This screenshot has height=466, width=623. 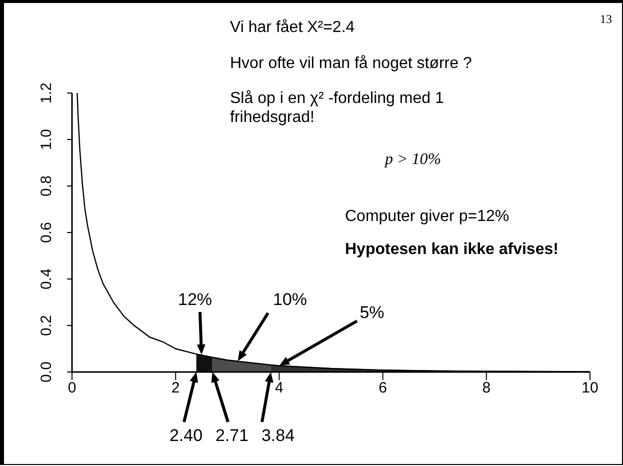 What do you see at coordinates (290, 300) in the screenshot?
I see `annotation: 10%` at bounding box center [290, 300].